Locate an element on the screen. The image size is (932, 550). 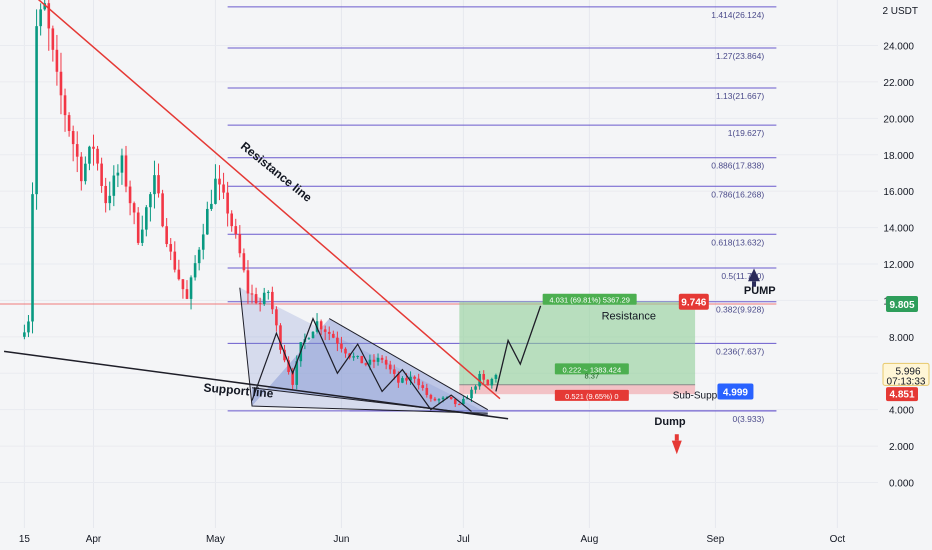
price-tick-label: 24.000 is located at coordinates (898, 47).